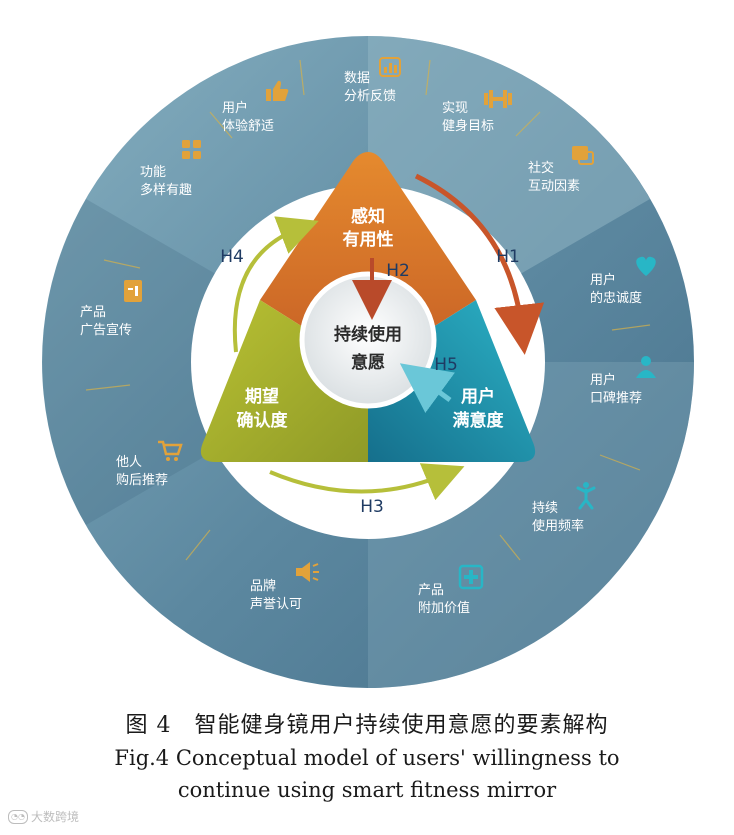 Image resolution: width=734 pixels, height=835 pixels. Describe the element at coordinates (451, 590) in the screenshot. I see `ring-item-value: 产品 附加价值` at that location.